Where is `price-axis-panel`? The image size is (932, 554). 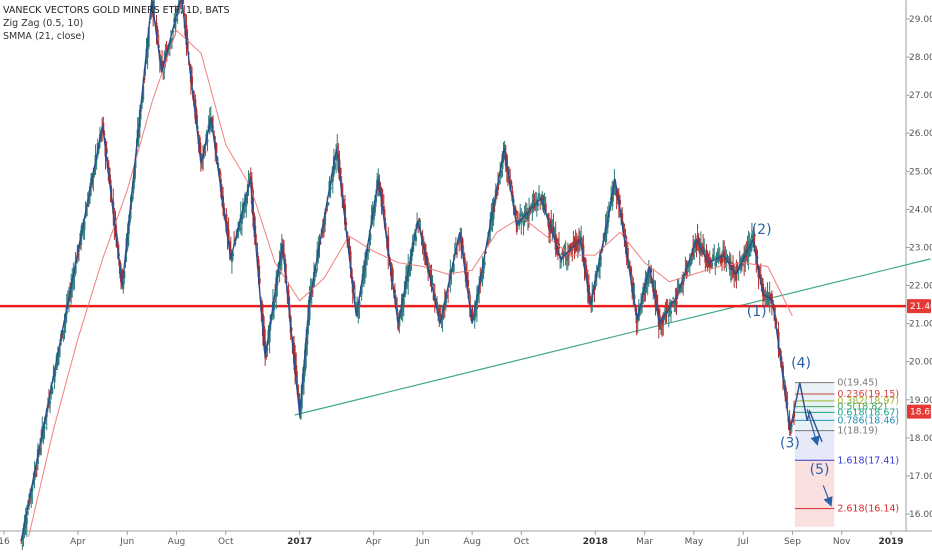
price-axis-panel is located at coordinates (919, 275).